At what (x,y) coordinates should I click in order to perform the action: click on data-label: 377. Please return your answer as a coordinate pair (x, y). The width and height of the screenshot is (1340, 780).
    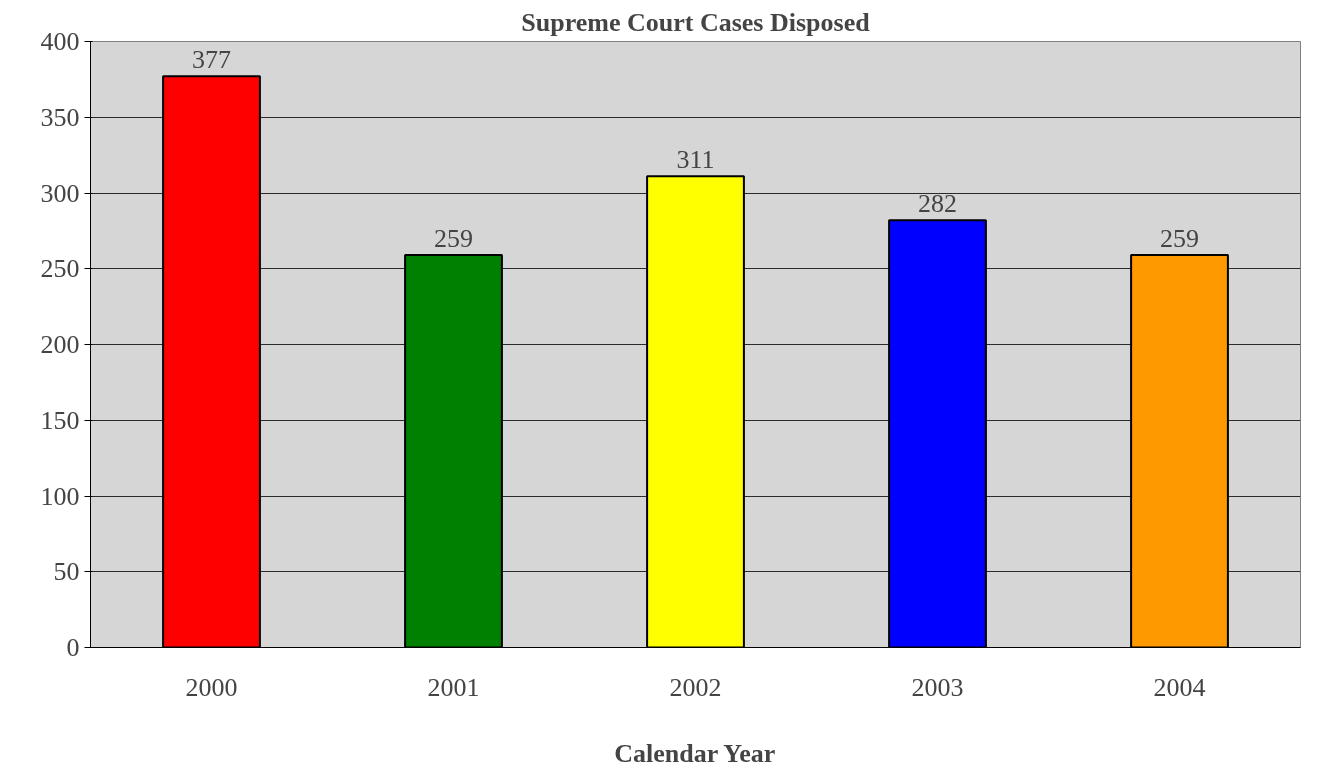
    Looking at the image, I should click on (211, 60).